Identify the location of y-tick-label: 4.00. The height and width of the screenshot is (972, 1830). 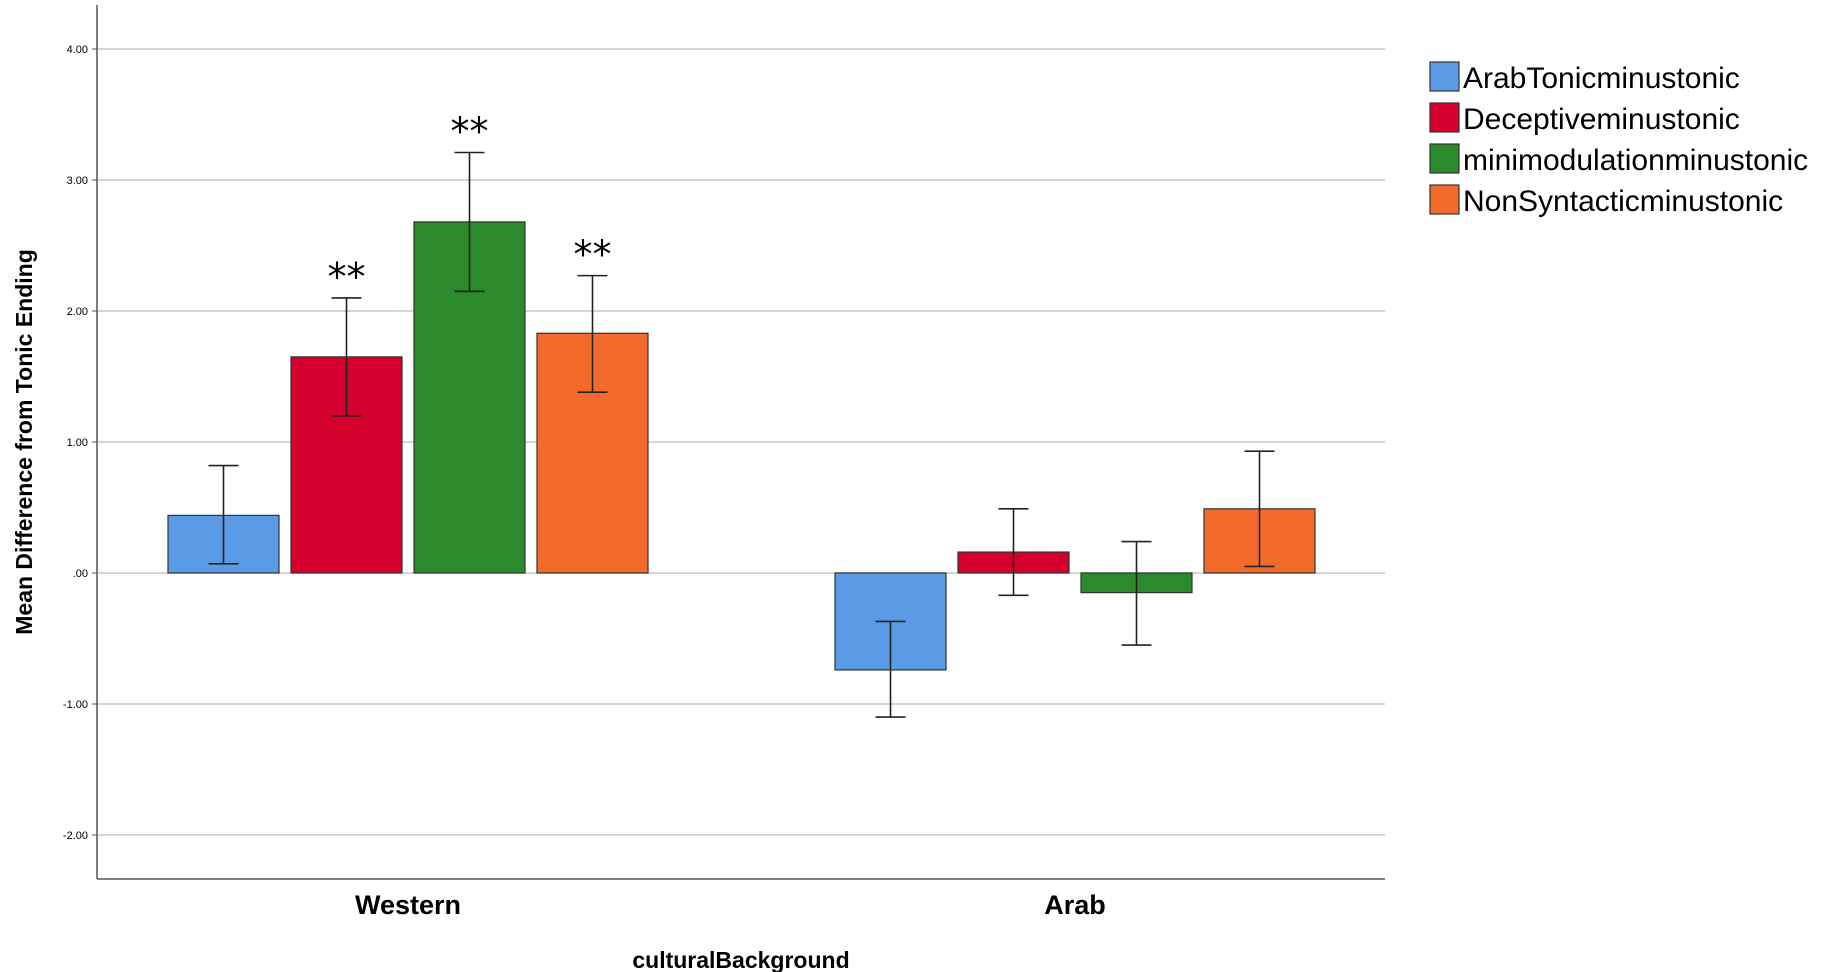
(77, 50).